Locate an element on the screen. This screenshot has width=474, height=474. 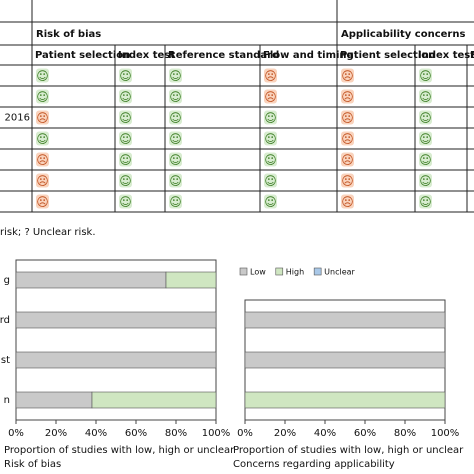
plot-frame is located at coordinates (116, 340).